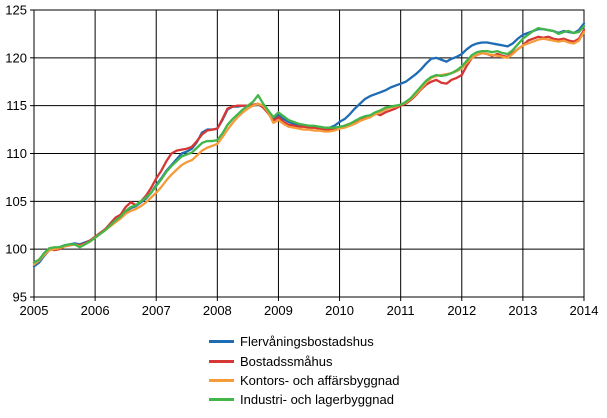 This screenshot has height=418, width=607. I want to click on x-axis-label: 2014, so click(584, 310).